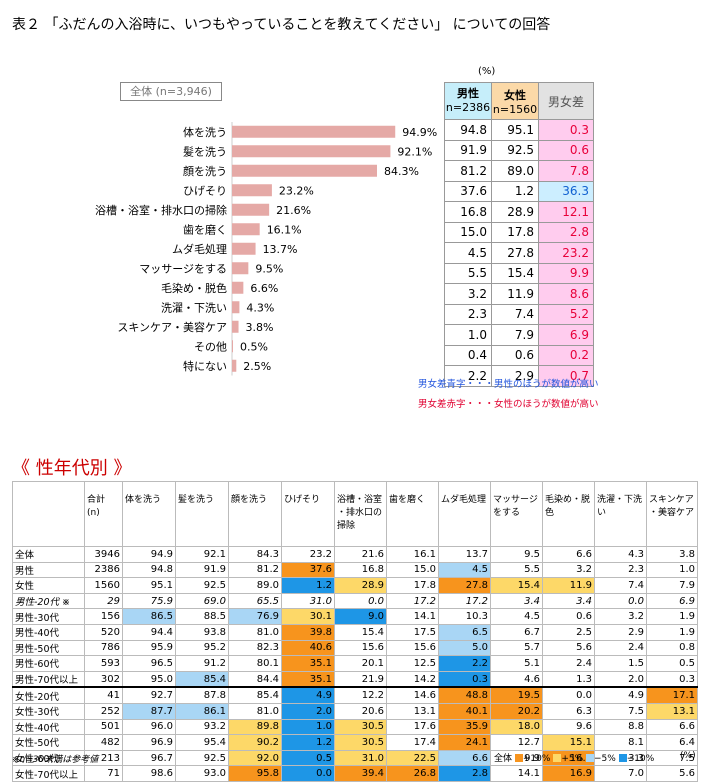 The width and height of the screenshot is (710, 782). What do you see at coordinates (515, 314) in the screenshot?
I see `female-value: 7.4` at bounding box center [515, 314].